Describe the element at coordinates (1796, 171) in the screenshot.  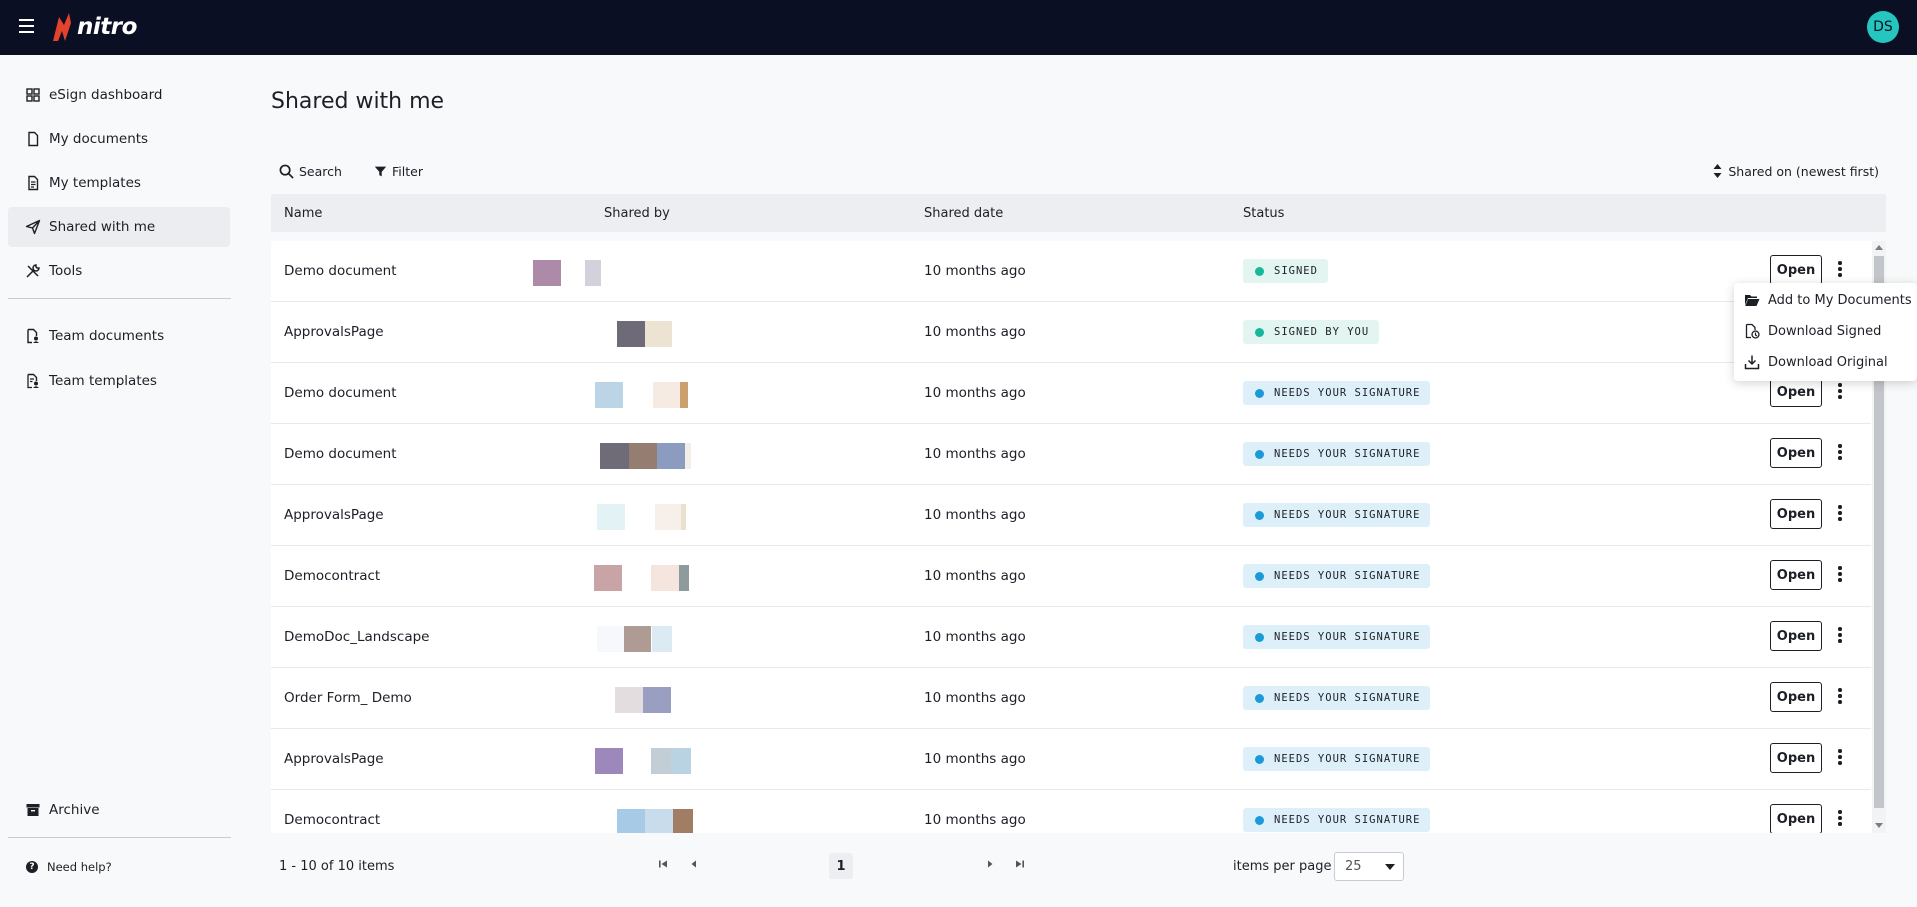
I see `sort-button: Shared on (newest first)` at that location.